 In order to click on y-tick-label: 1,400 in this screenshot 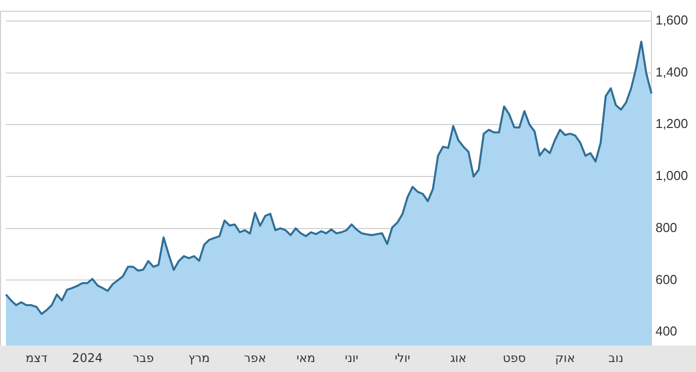, I will do `click(671, 72)`.